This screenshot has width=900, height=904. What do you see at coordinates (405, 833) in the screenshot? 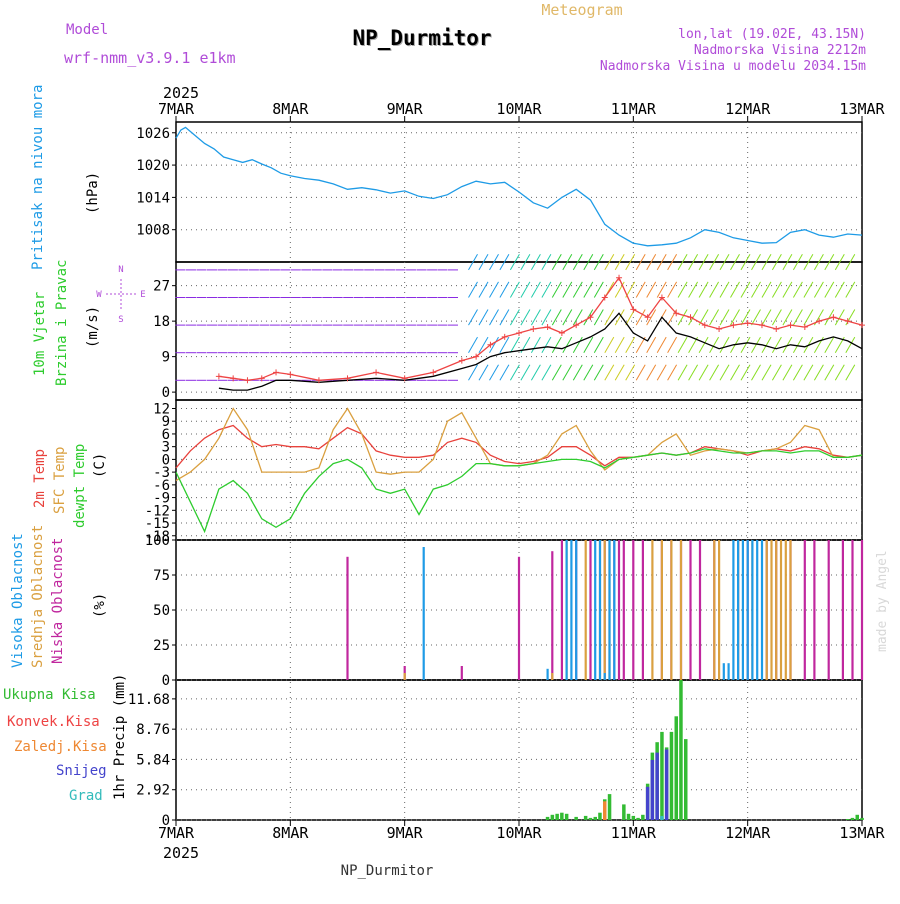
I see `time-tick-label-bottom: 9MAR` at bounding box center [405, 833].